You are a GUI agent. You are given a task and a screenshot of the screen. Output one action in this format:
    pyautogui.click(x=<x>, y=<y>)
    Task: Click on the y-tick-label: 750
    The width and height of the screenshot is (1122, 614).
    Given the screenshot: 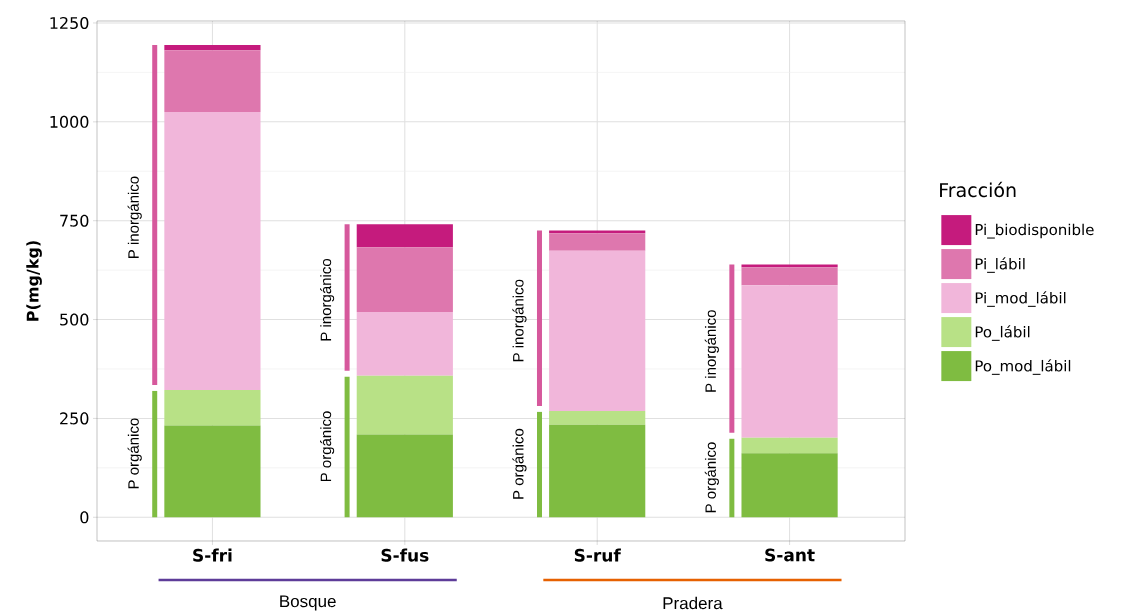 What is the action you would take?
    pyautogui.click(x=74, y=220)
    